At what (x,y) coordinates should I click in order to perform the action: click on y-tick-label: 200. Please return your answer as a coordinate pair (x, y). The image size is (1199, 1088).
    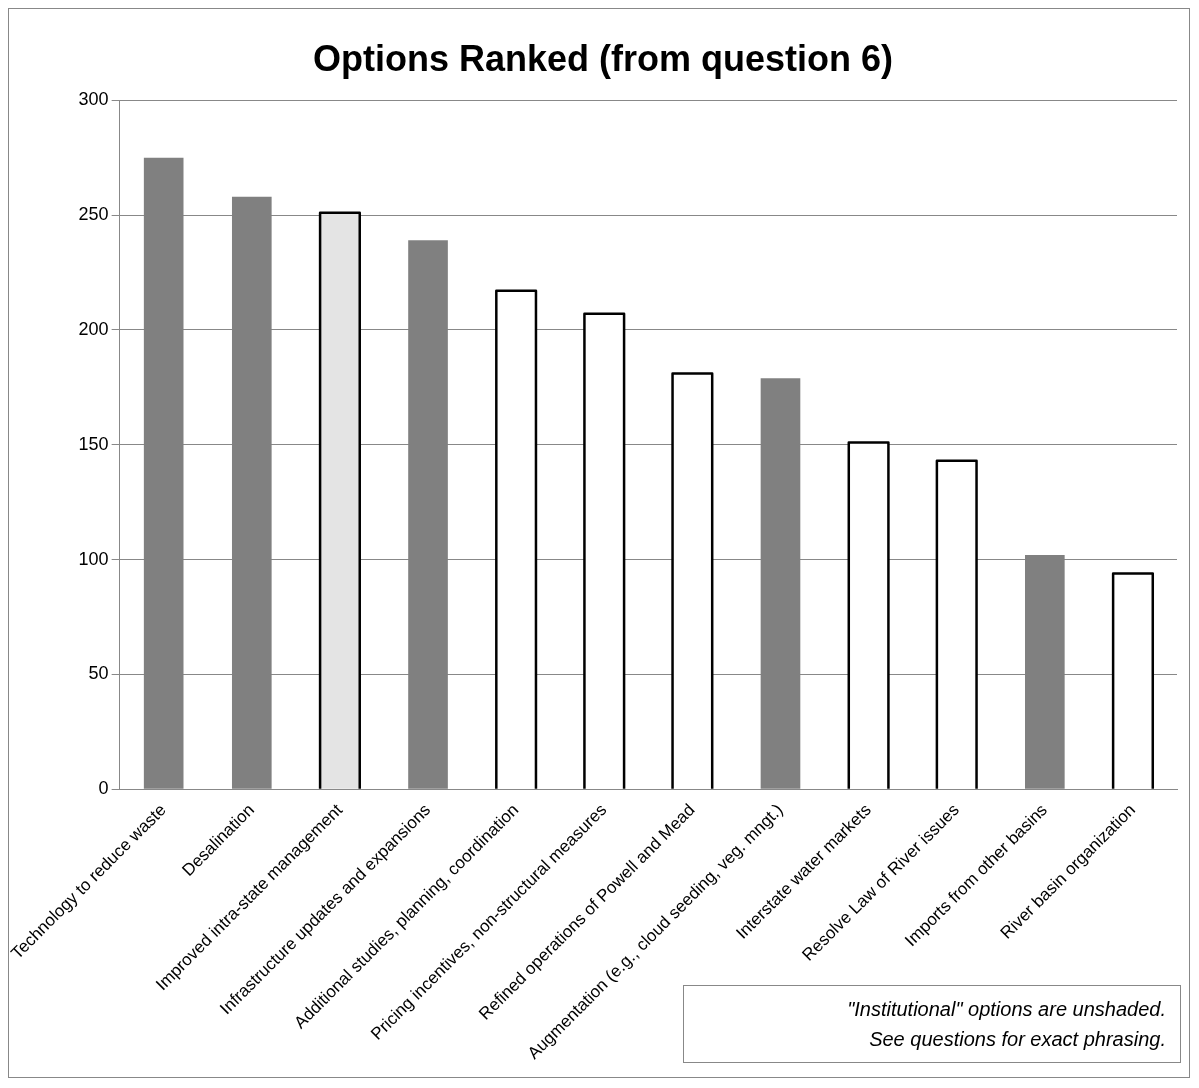
    Looking at the image, I should click on (93, 328).